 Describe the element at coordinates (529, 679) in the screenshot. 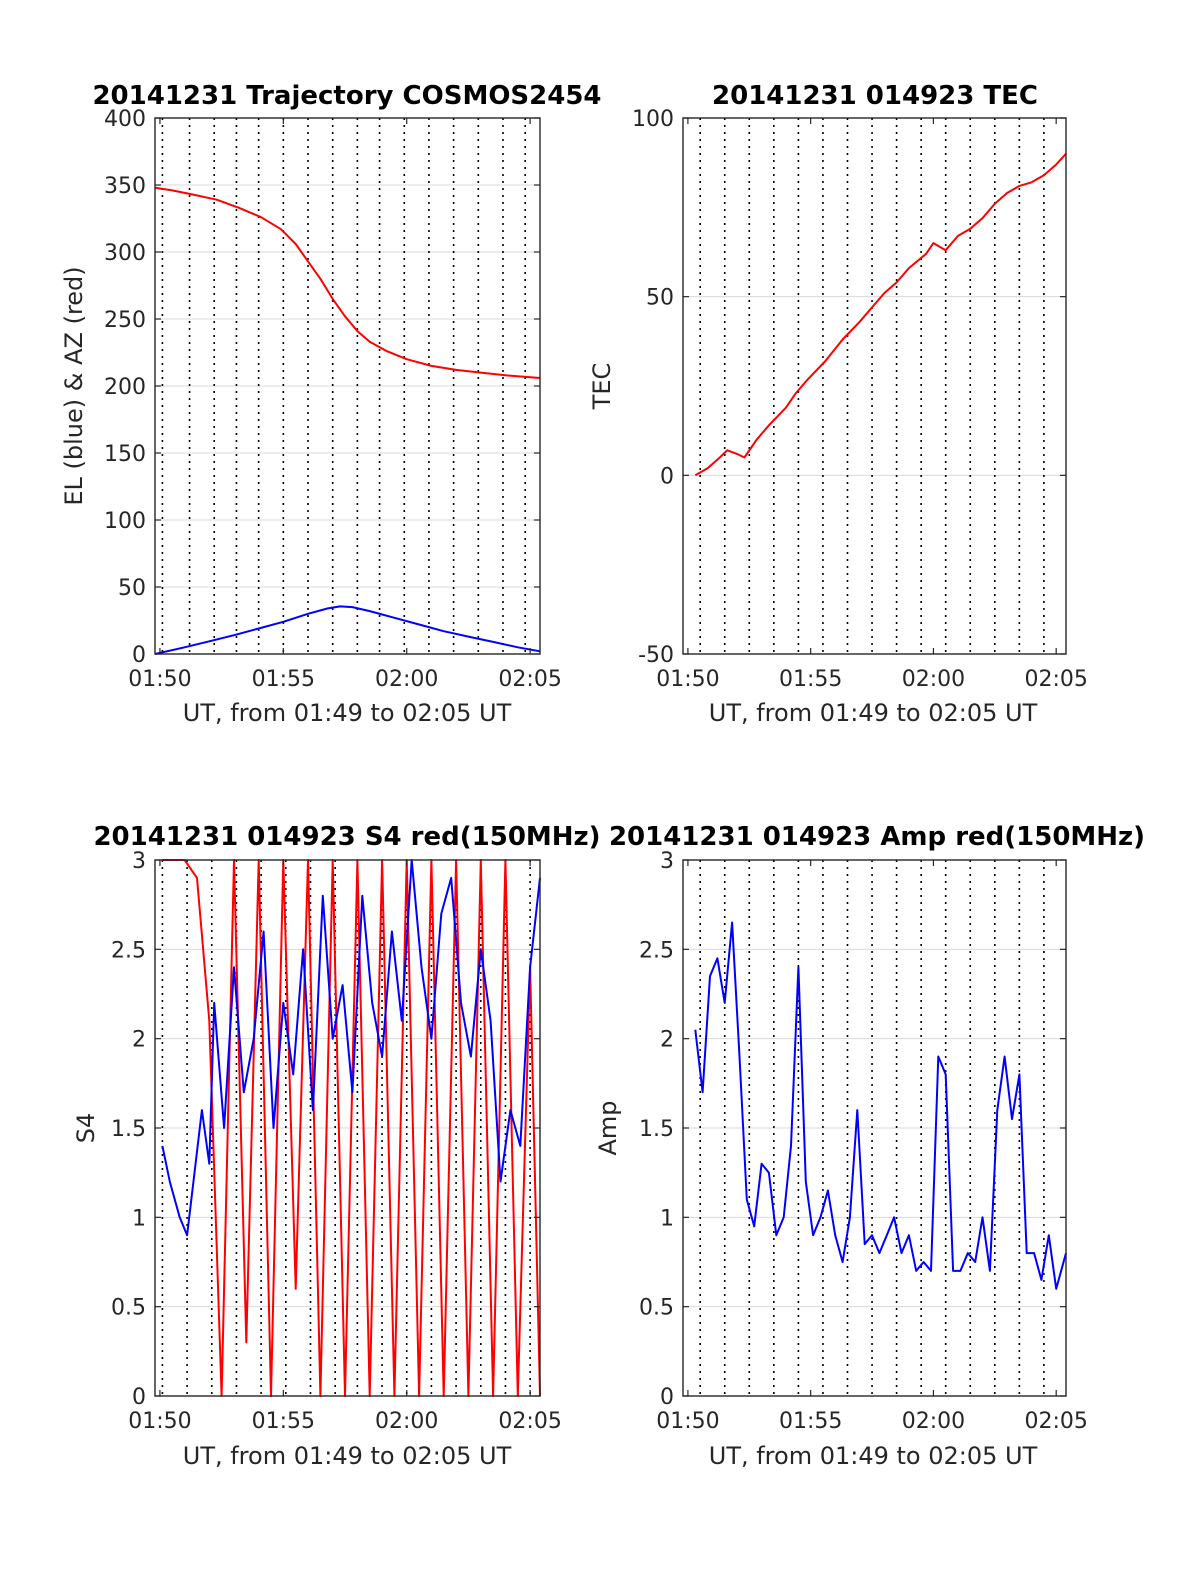

I see `trajectory-xtick-label-3: 02:05` at that location.